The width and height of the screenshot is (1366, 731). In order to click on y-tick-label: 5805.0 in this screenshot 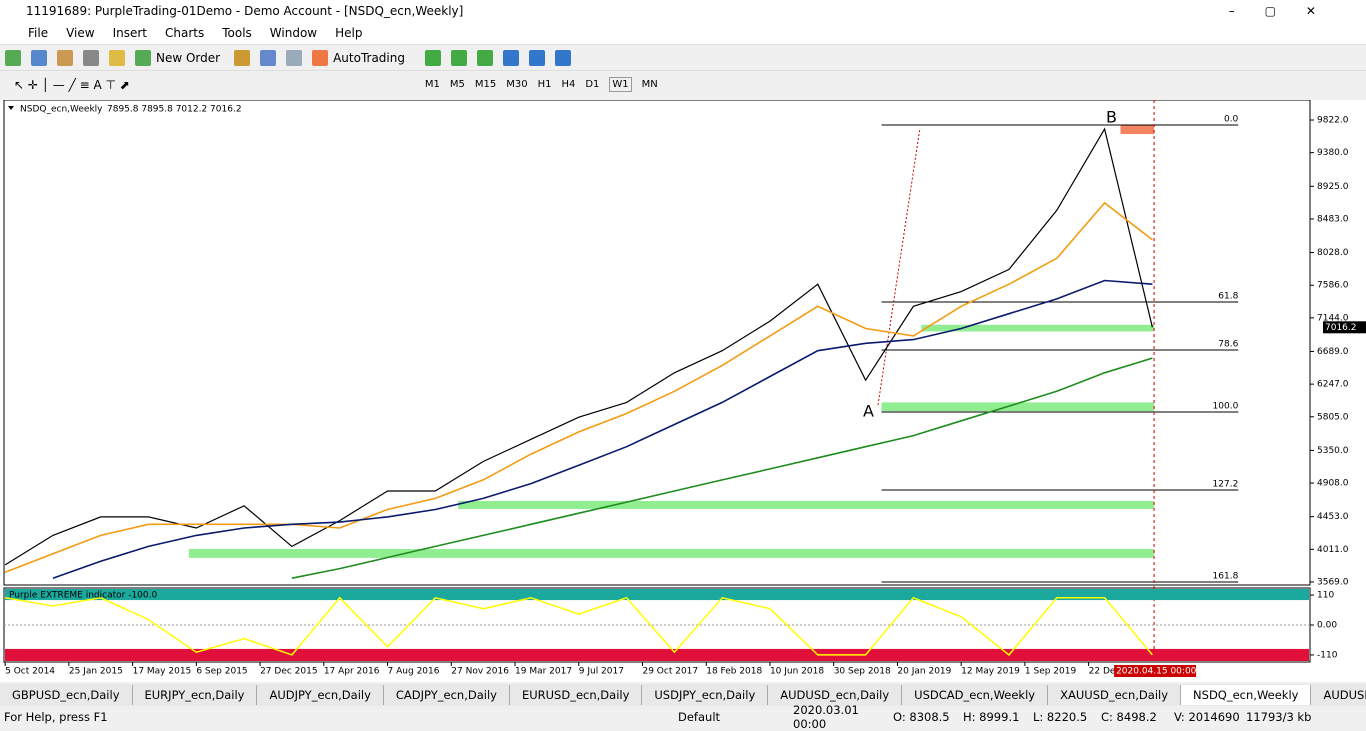, I will do `click(1333, 417)`.